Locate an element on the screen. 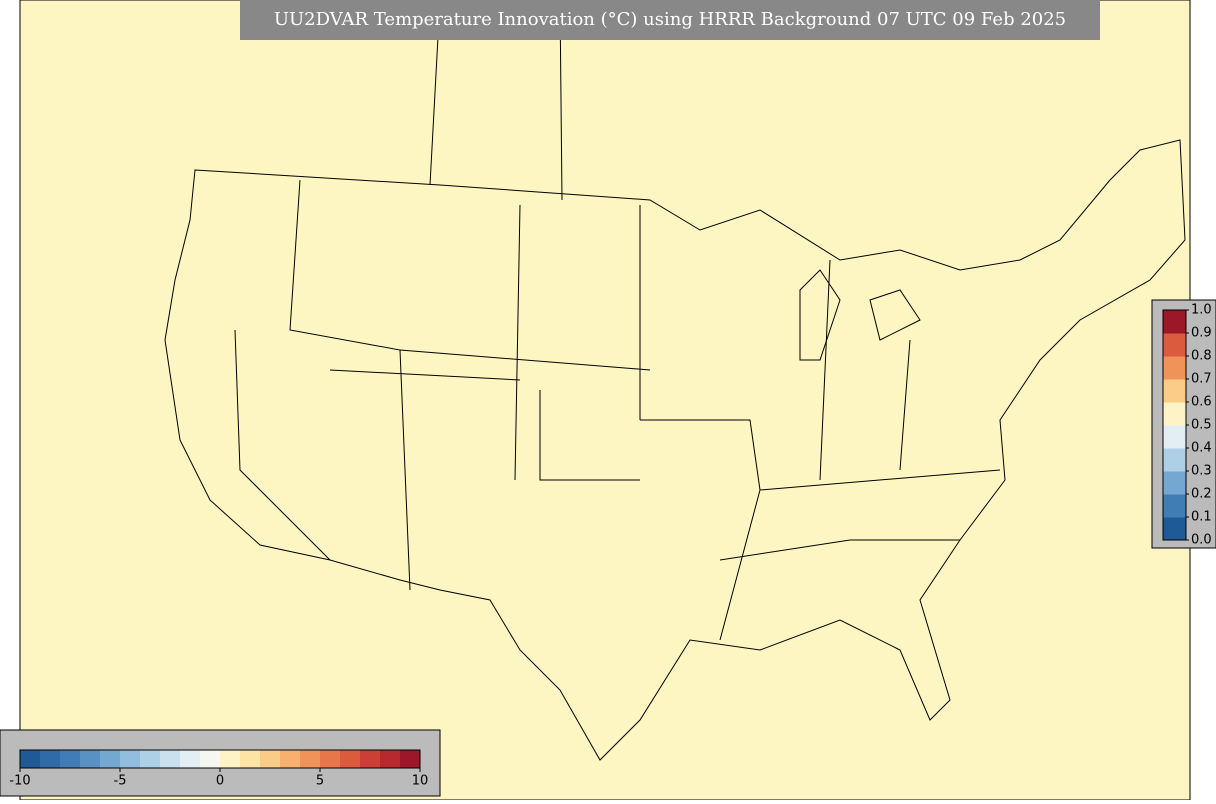 The width and height of the screenshot is (1216, 804). colorbar-tick-label: -5 is located at coordinates (120, 781).